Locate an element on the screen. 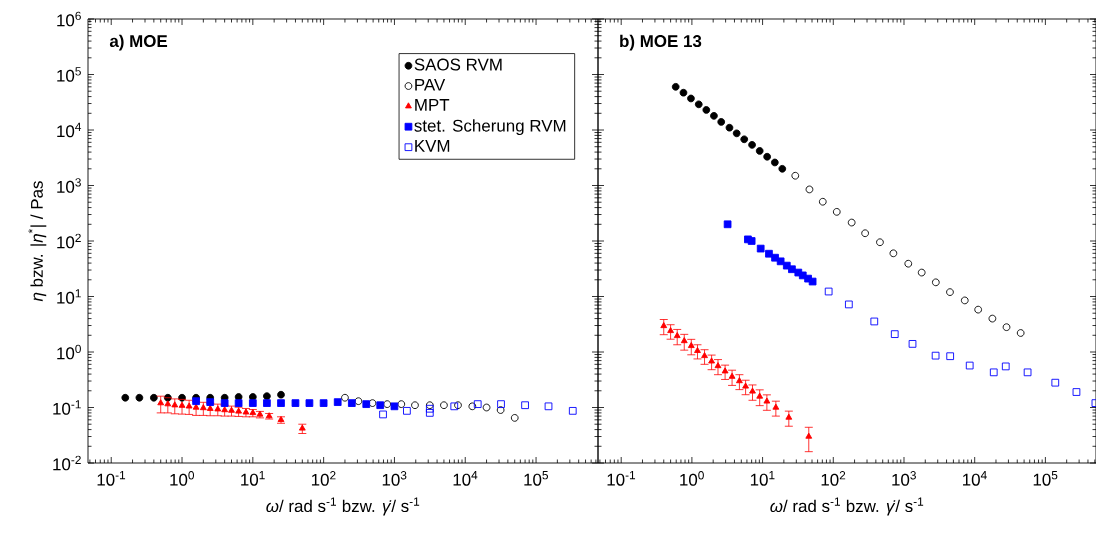 This screenshot has width=1096, height=535. legend-label: PAV is located at coordinates (430, 84).